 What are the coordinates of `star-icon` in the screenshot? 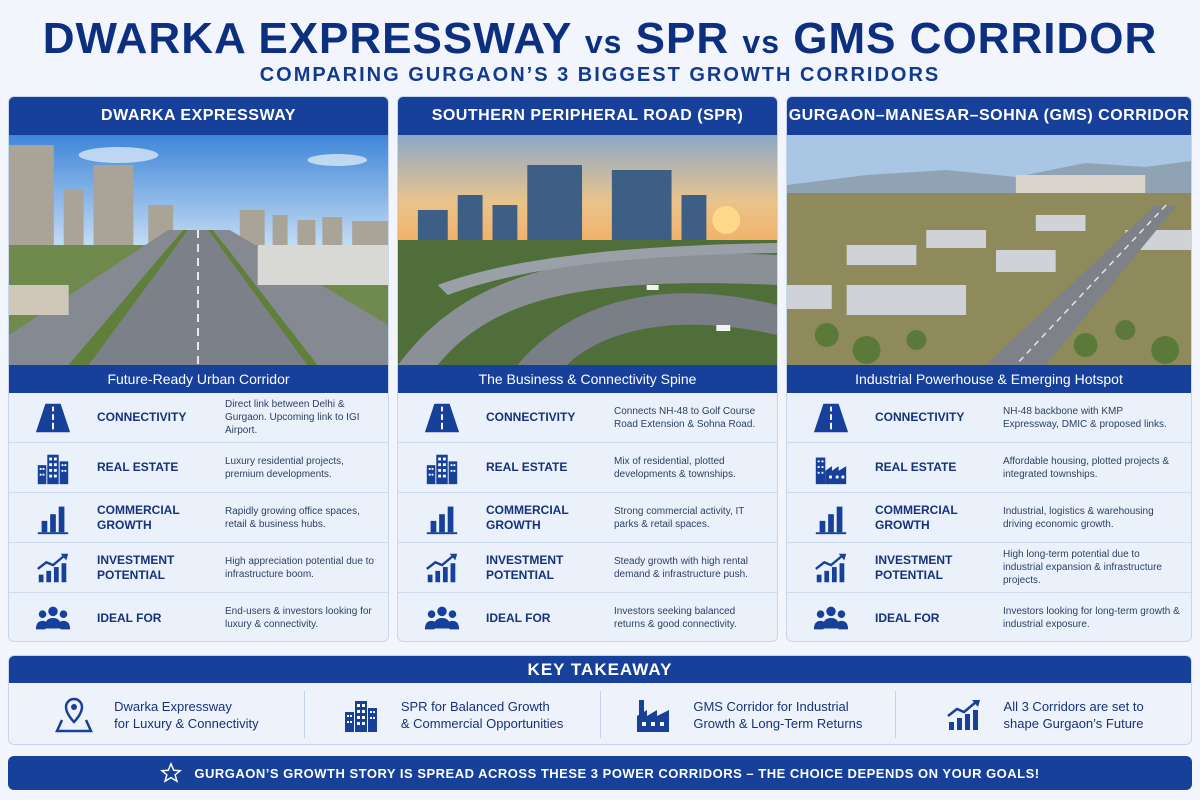 It's located at (171, 773).